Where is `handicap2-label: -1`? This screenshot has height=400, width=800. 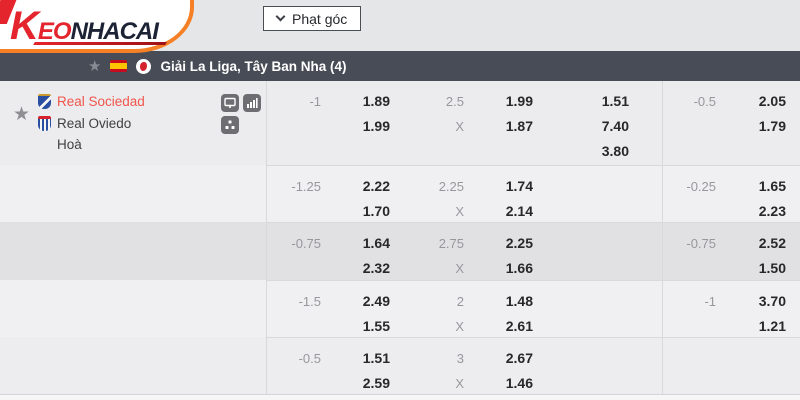
handicap2-label: -1 is located at coordinates (689, 309).